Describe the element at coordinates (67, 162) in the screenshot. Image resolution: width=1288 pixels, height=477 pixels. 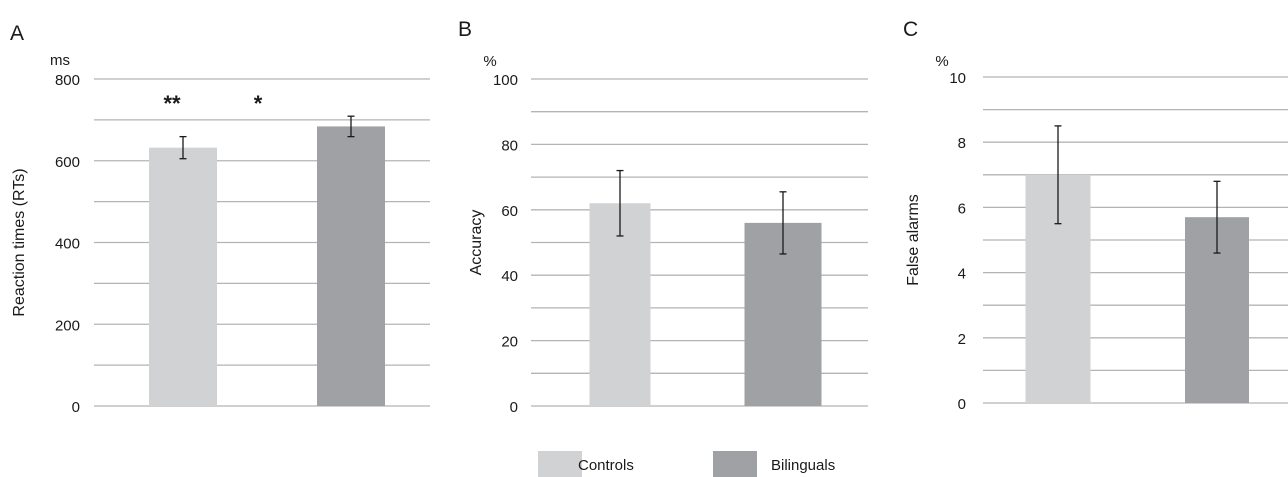
I see `y-tick-label: 600` at that location.